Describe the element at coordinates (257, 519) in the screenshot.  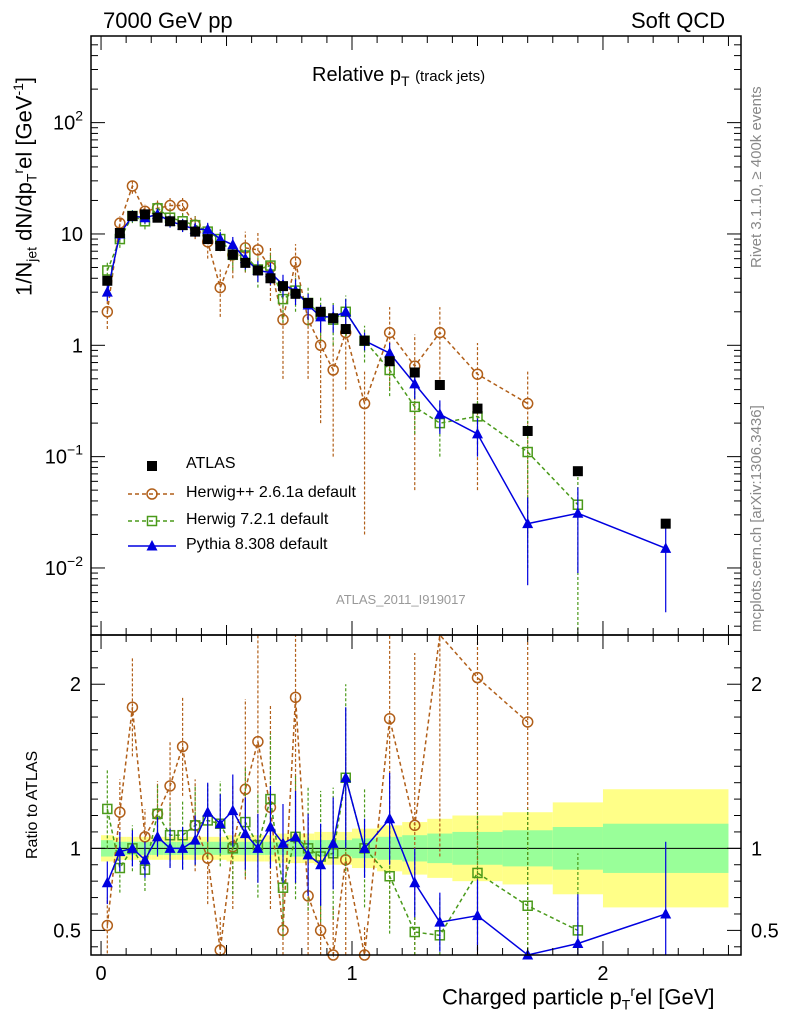
I see `legend-label-herwig7: Herwig 7.2.1 default` at that location.